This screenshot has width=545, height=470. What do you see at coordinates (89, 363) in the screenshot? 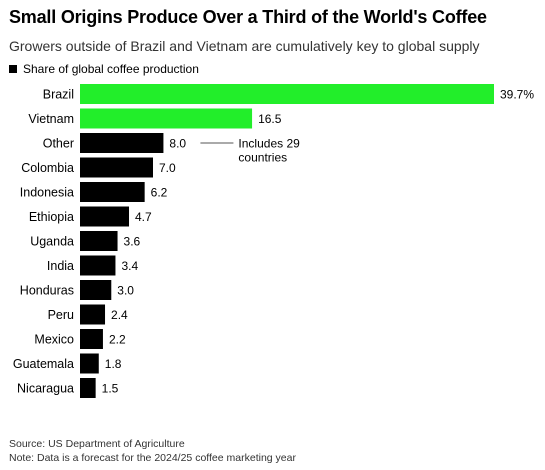
I see `bar-guatemala` at bounding box center [89, 363].